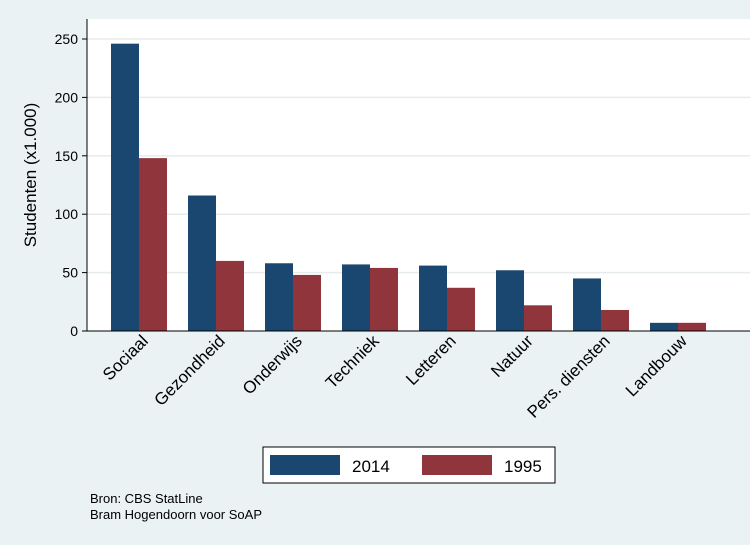 The width and height of the screenshot is (750, 545). What do you see at coordinates (461, 309) in the screenshot?
I see `bar-1995-letteren` at bounding box center [461, 309].